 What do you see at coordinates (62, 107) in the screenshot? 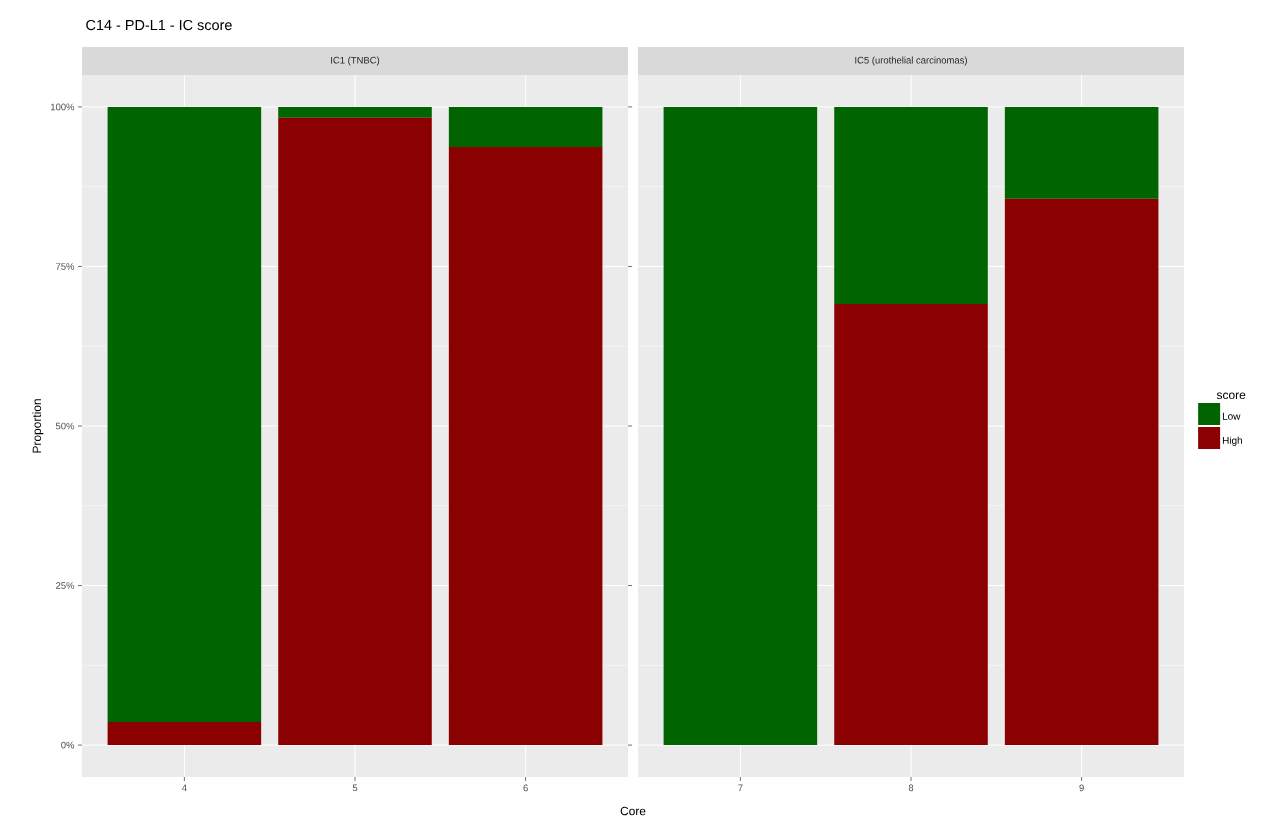
I see `y-tick-label: 100%` at bounding box center [62, 107].